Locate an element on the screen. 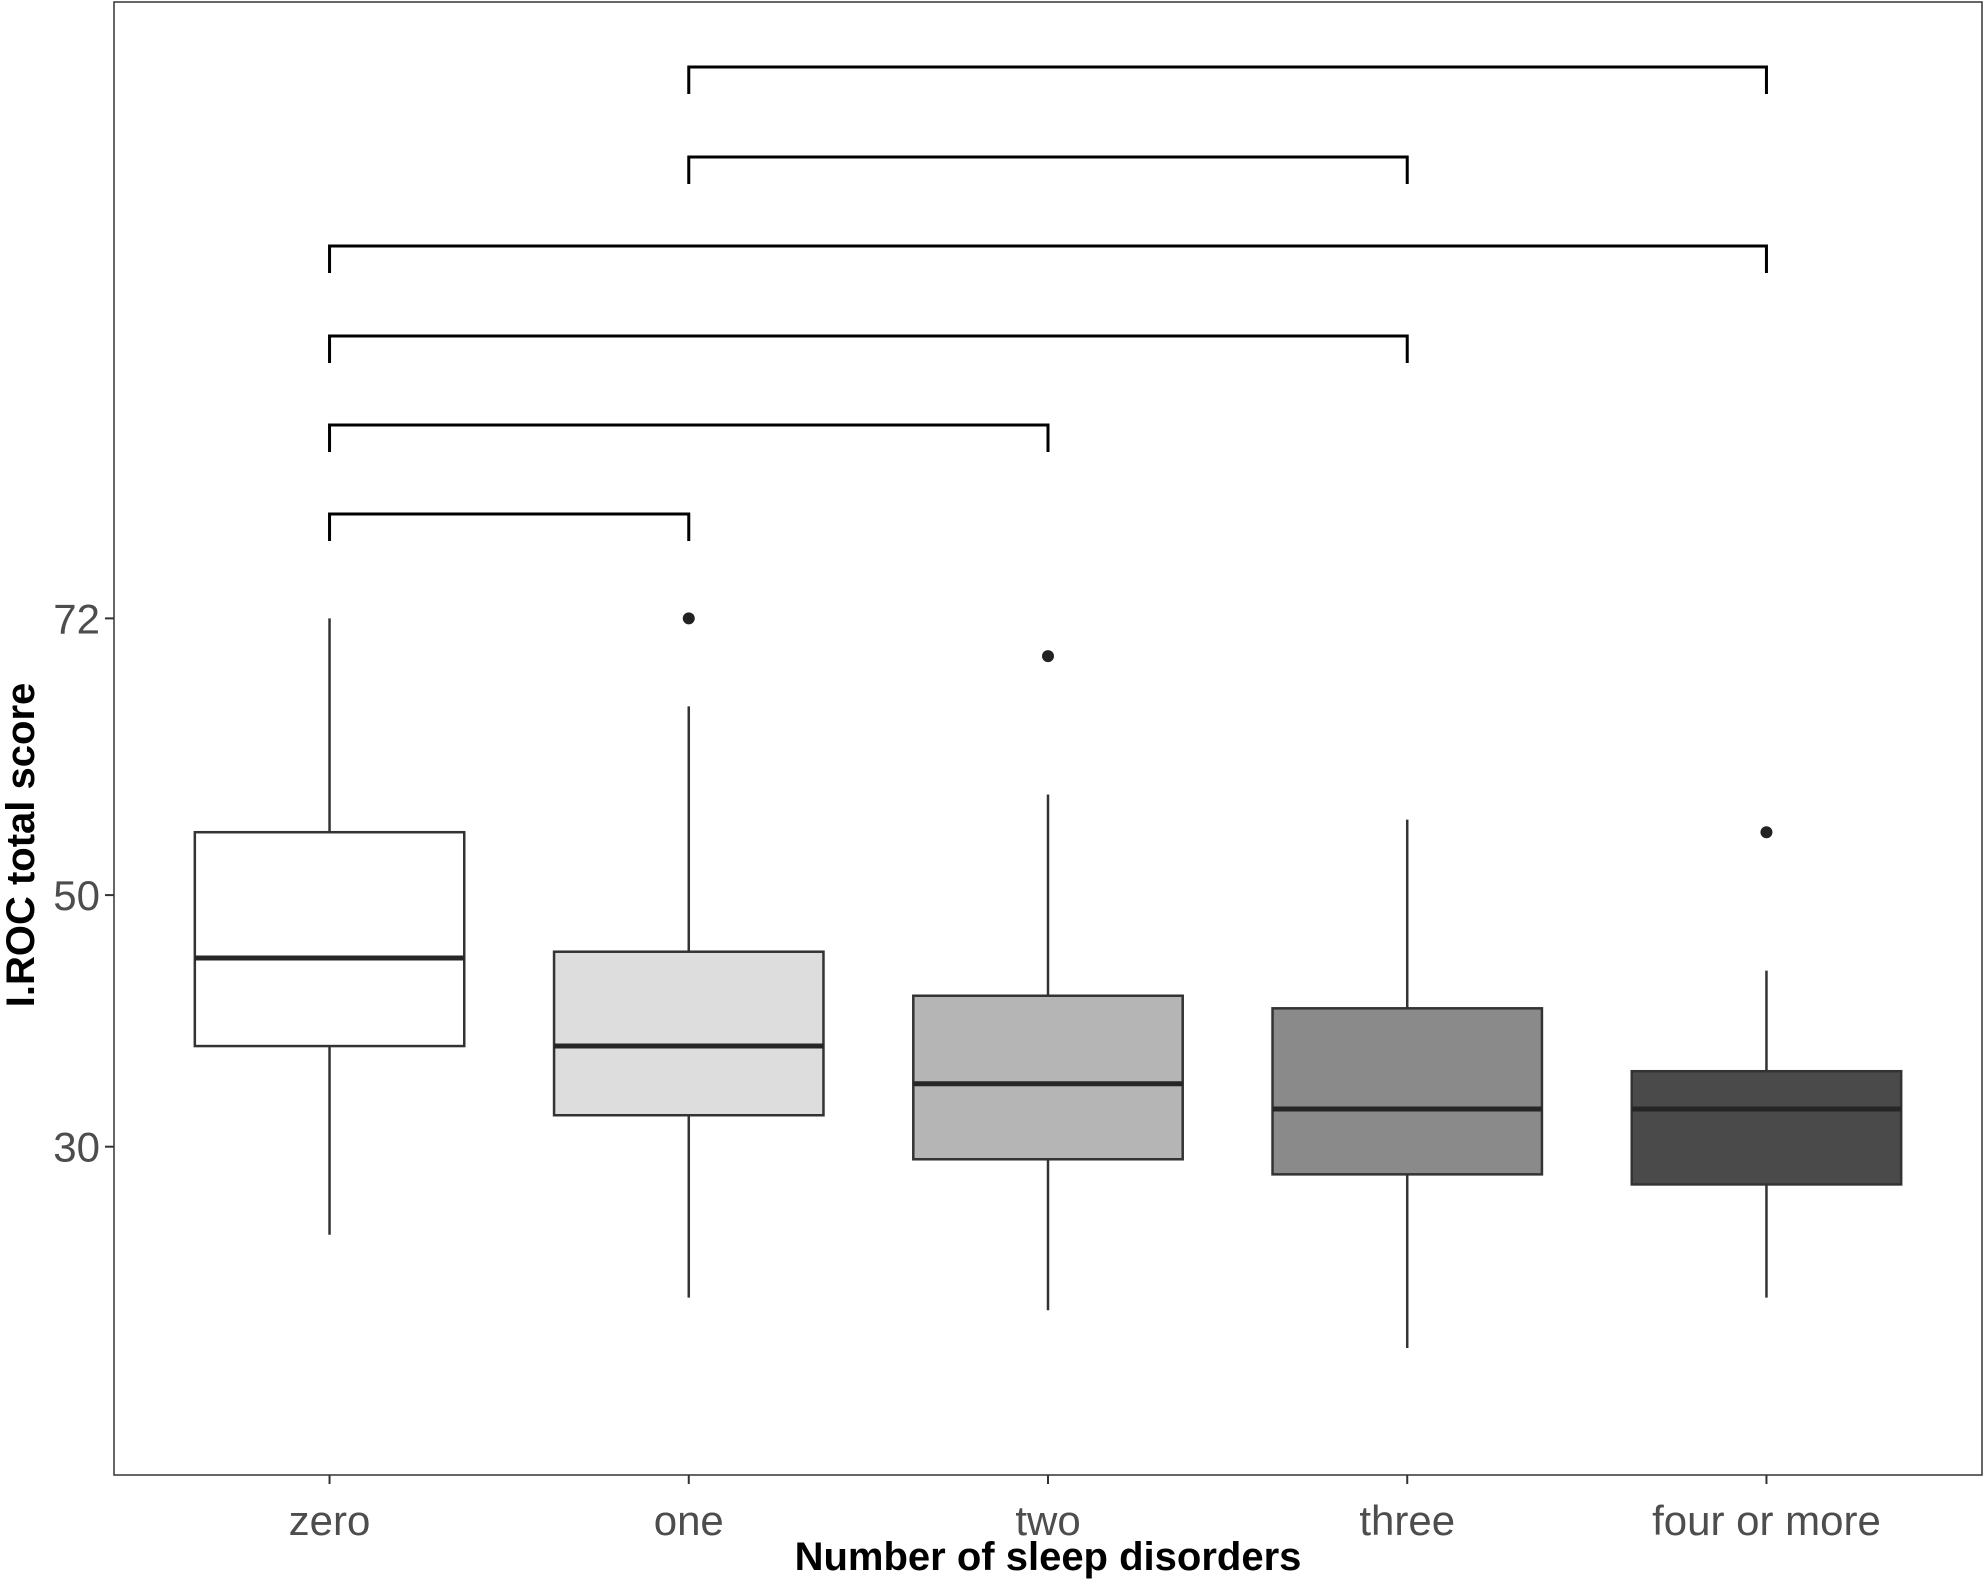 Image resolution: width=1984 pixels, height=1586 pixels. y-tick-label: 50 is located at coordinates (76, 895).